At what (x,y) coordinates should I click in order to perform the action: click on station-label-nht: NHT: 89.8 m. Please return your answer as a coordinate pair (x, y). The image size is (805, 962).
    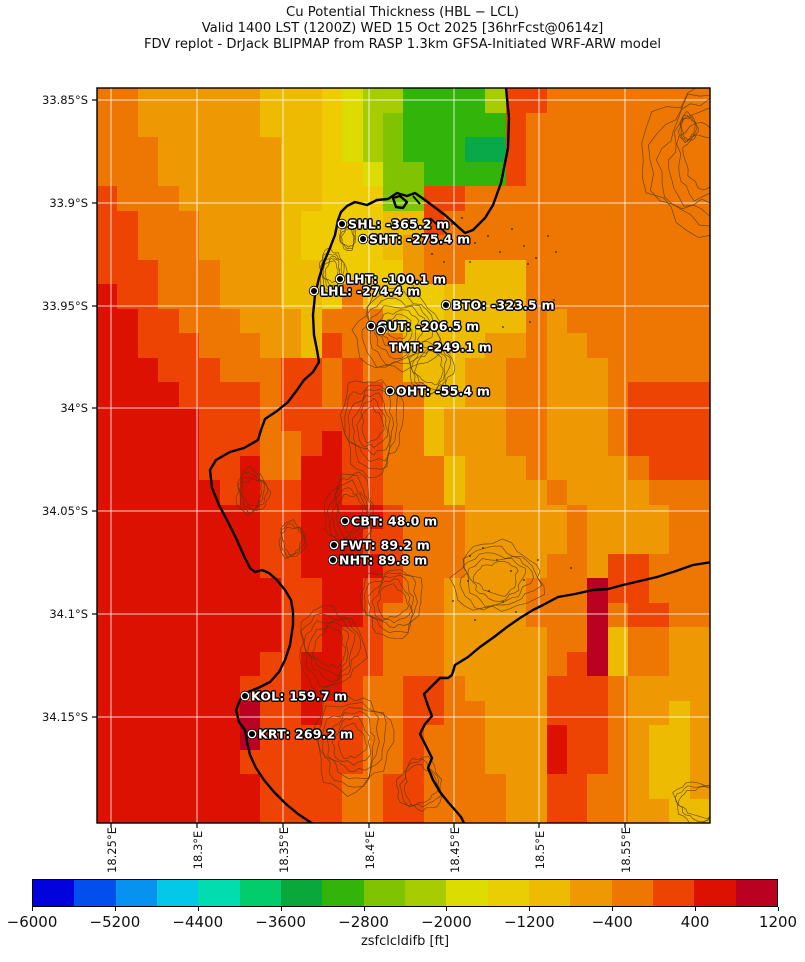
    Looking at the image, I should click on (383, 560).